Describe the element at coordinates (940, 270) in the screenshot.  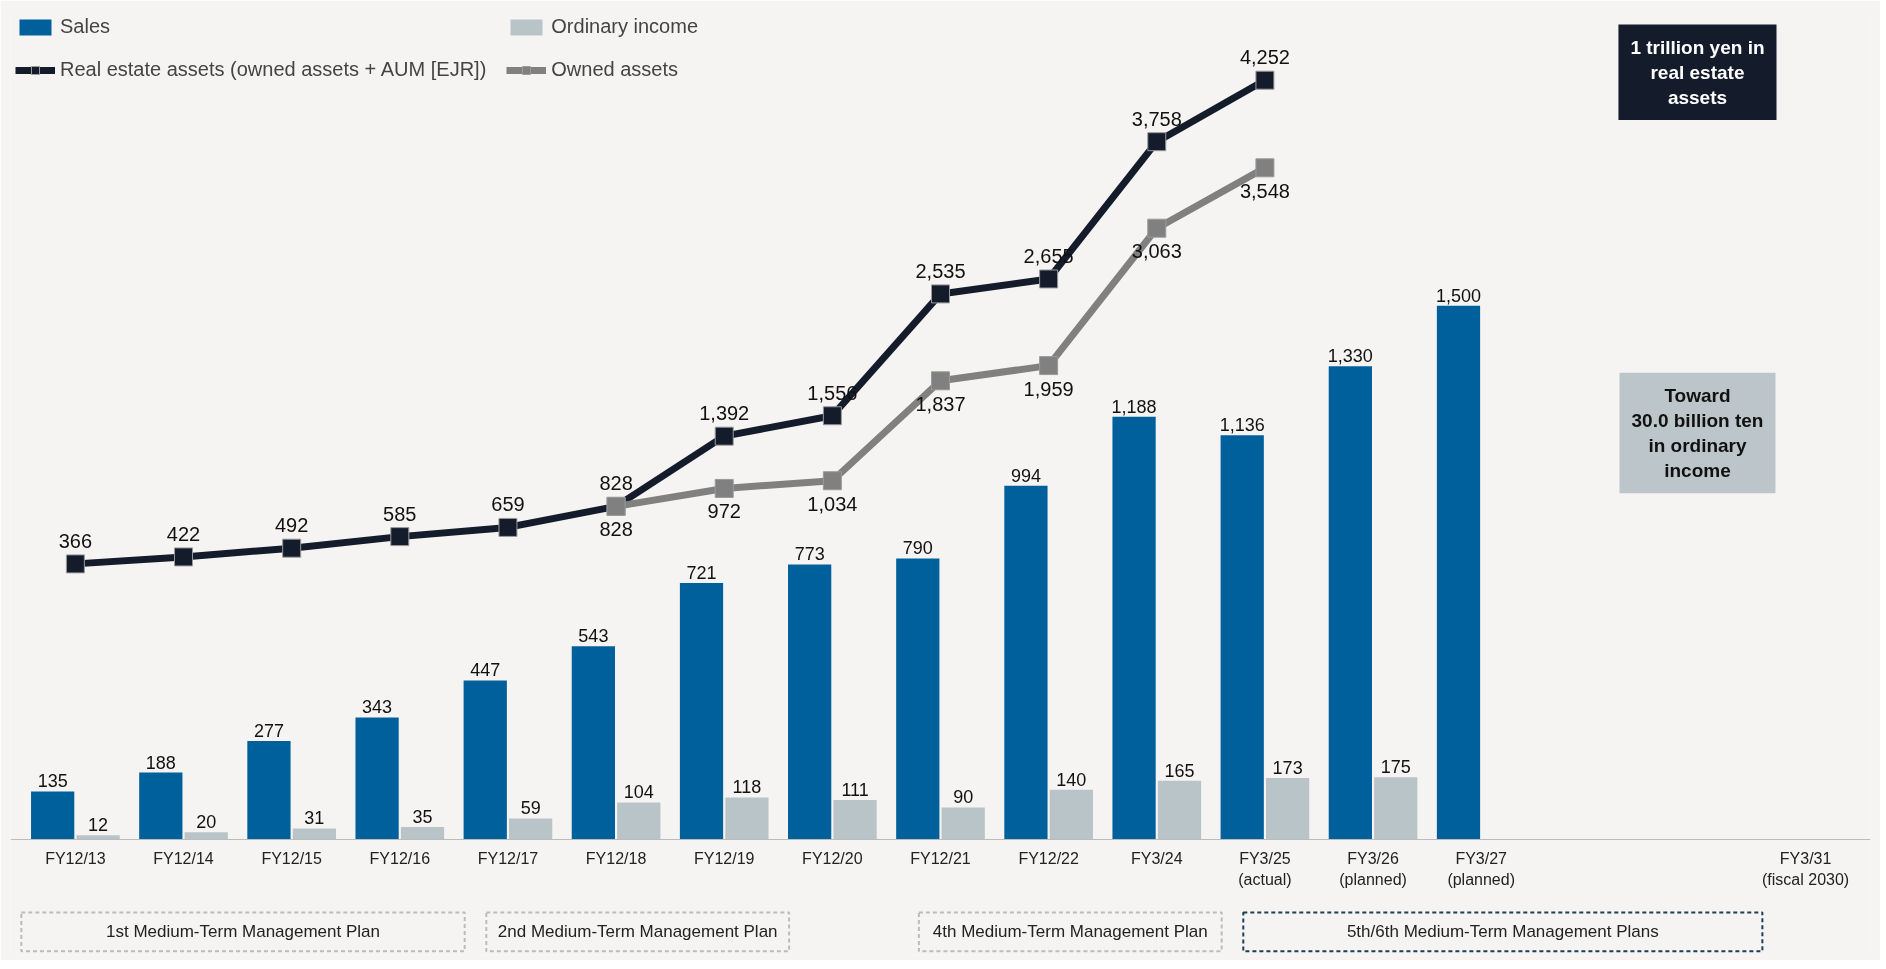
I see `data-label: 2,535` at that location.